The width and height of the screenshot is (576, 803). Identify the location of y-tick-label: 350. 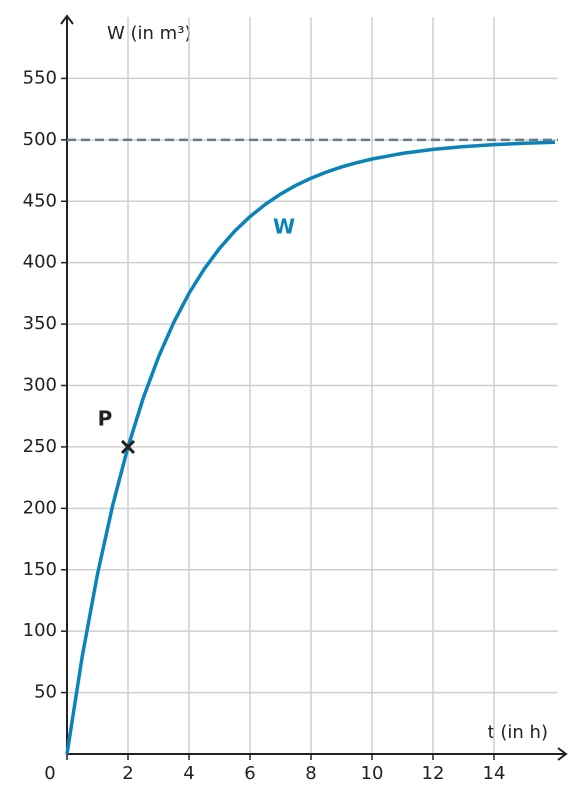
(40, 323).